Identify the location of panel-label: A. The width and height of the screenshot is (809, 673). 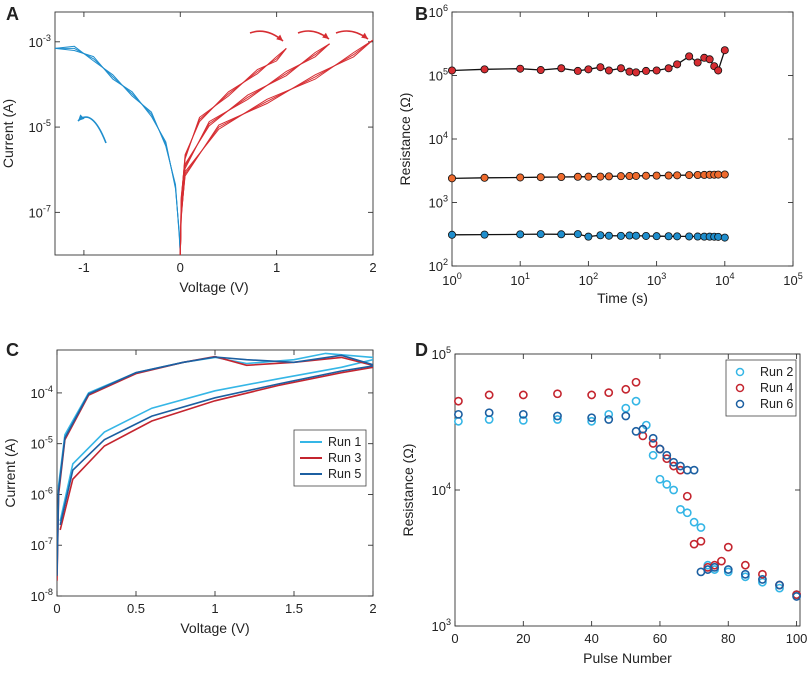
(12, 14).